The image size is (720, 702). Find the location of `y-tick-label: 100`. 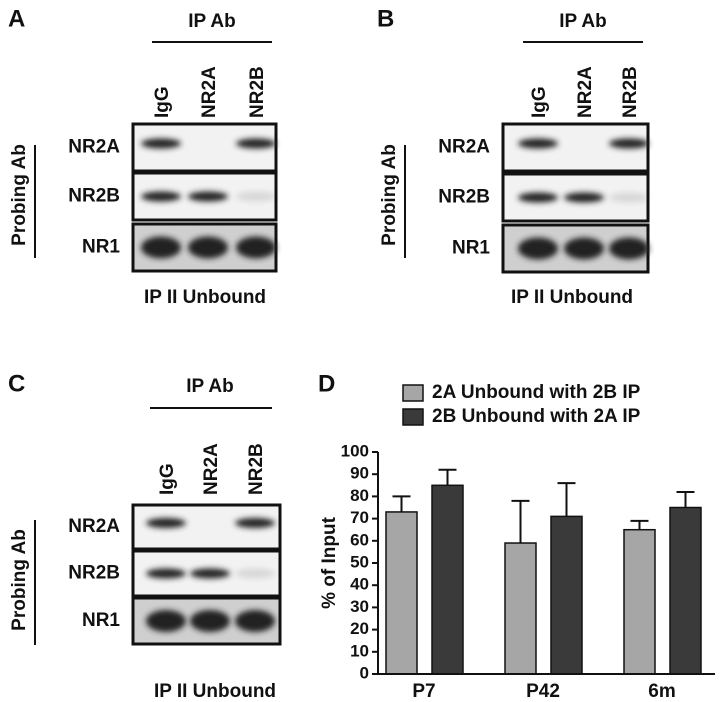

y-tick-label: 100 is located at coordinates (355, 450).